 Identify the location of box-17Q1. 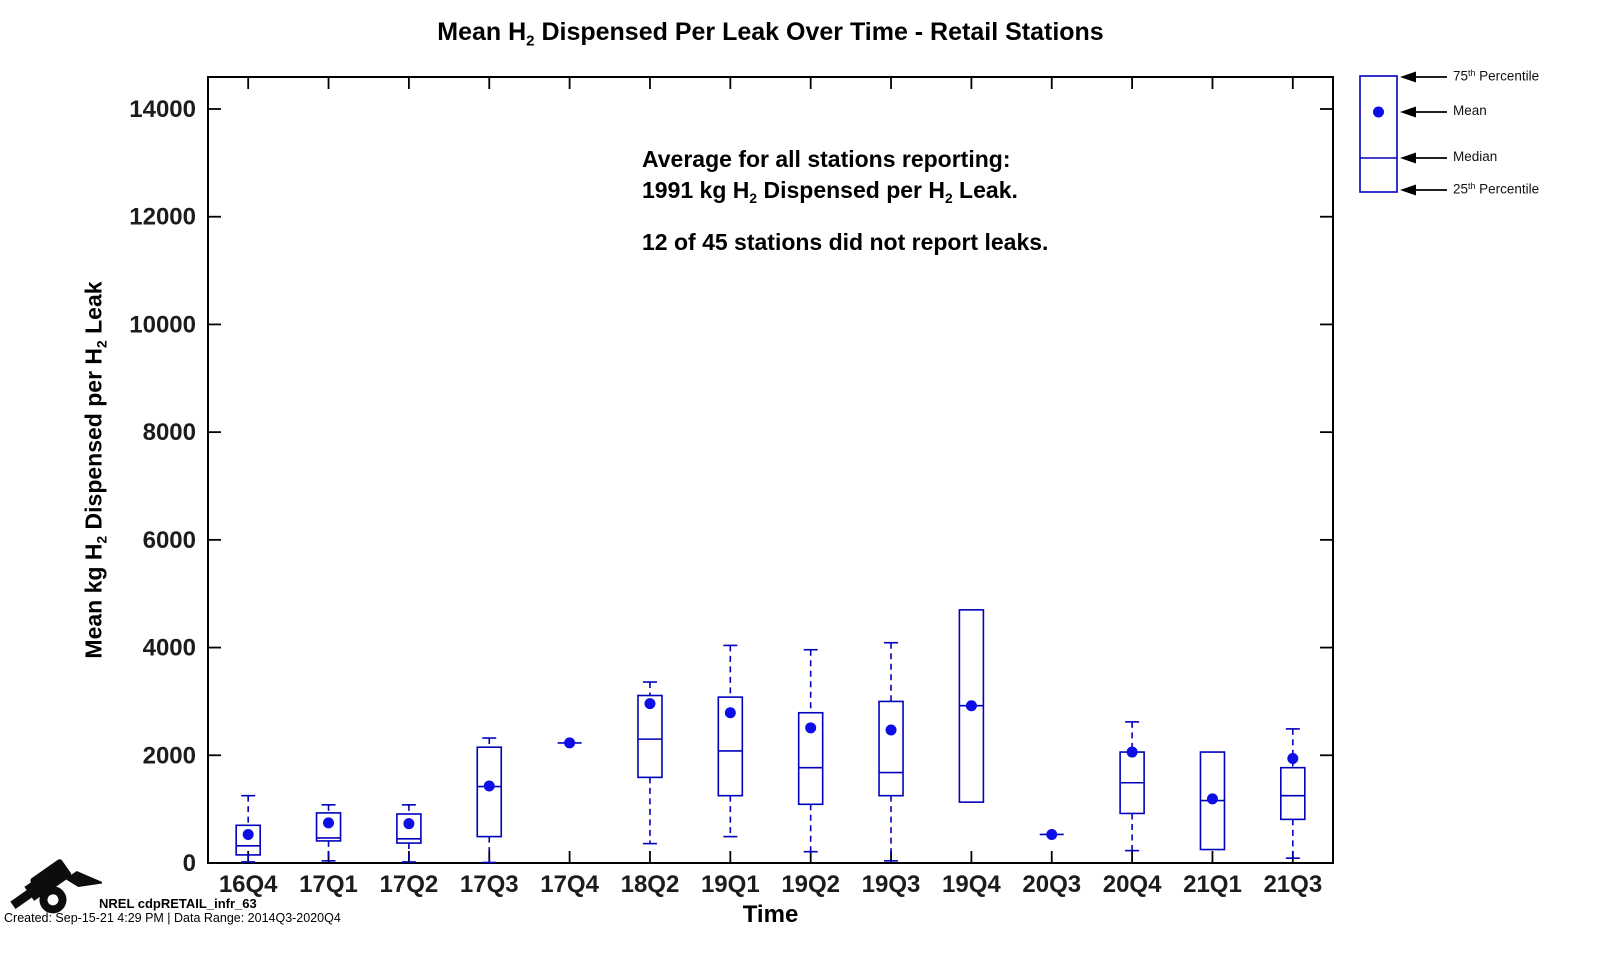
(328, 827).